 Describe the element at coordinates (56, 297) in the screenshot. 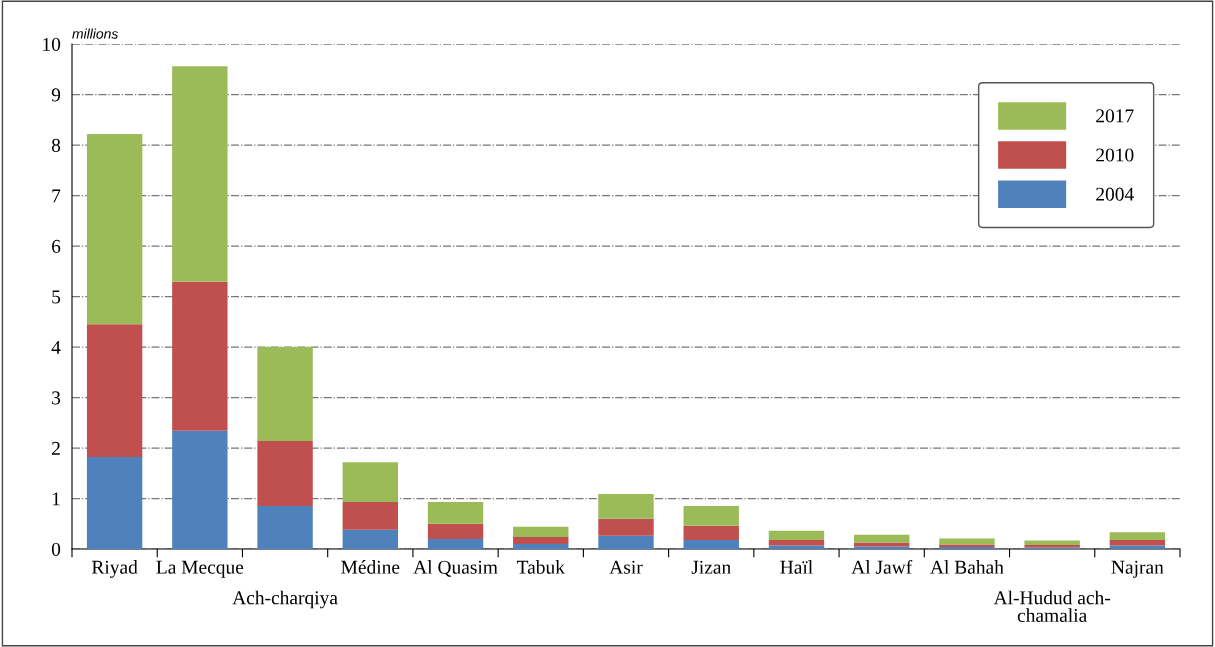

I see `y-tick-label: 5` at that location.